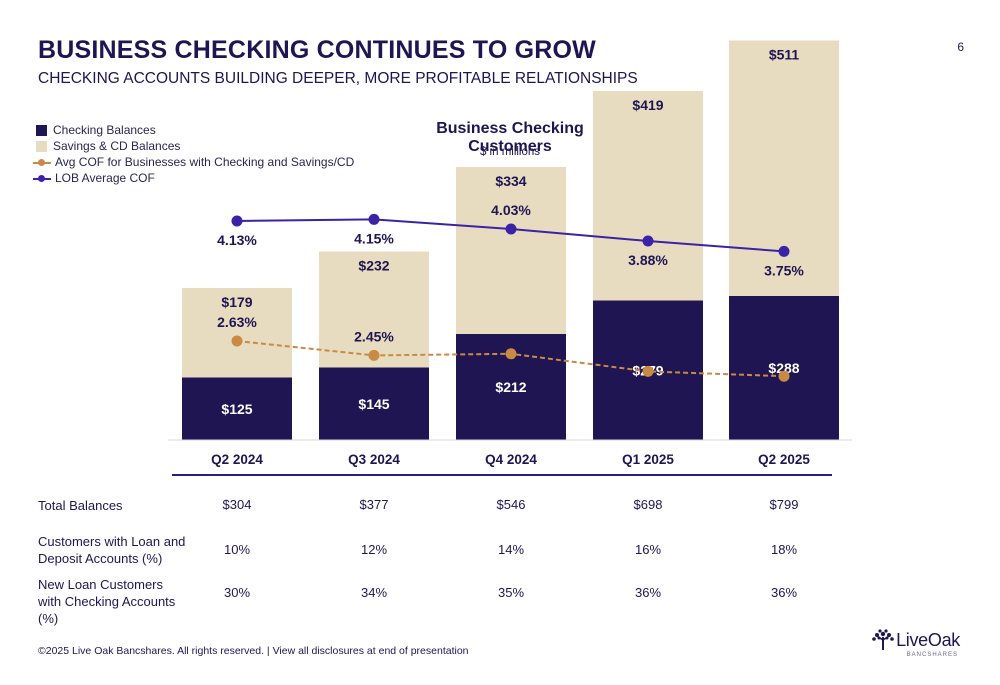 This screenshot has height=685, width=1000. What do you see at coordinates (960, 47) in the screenshot?
I see `page-number: 6` at bounding box center [960, 47].